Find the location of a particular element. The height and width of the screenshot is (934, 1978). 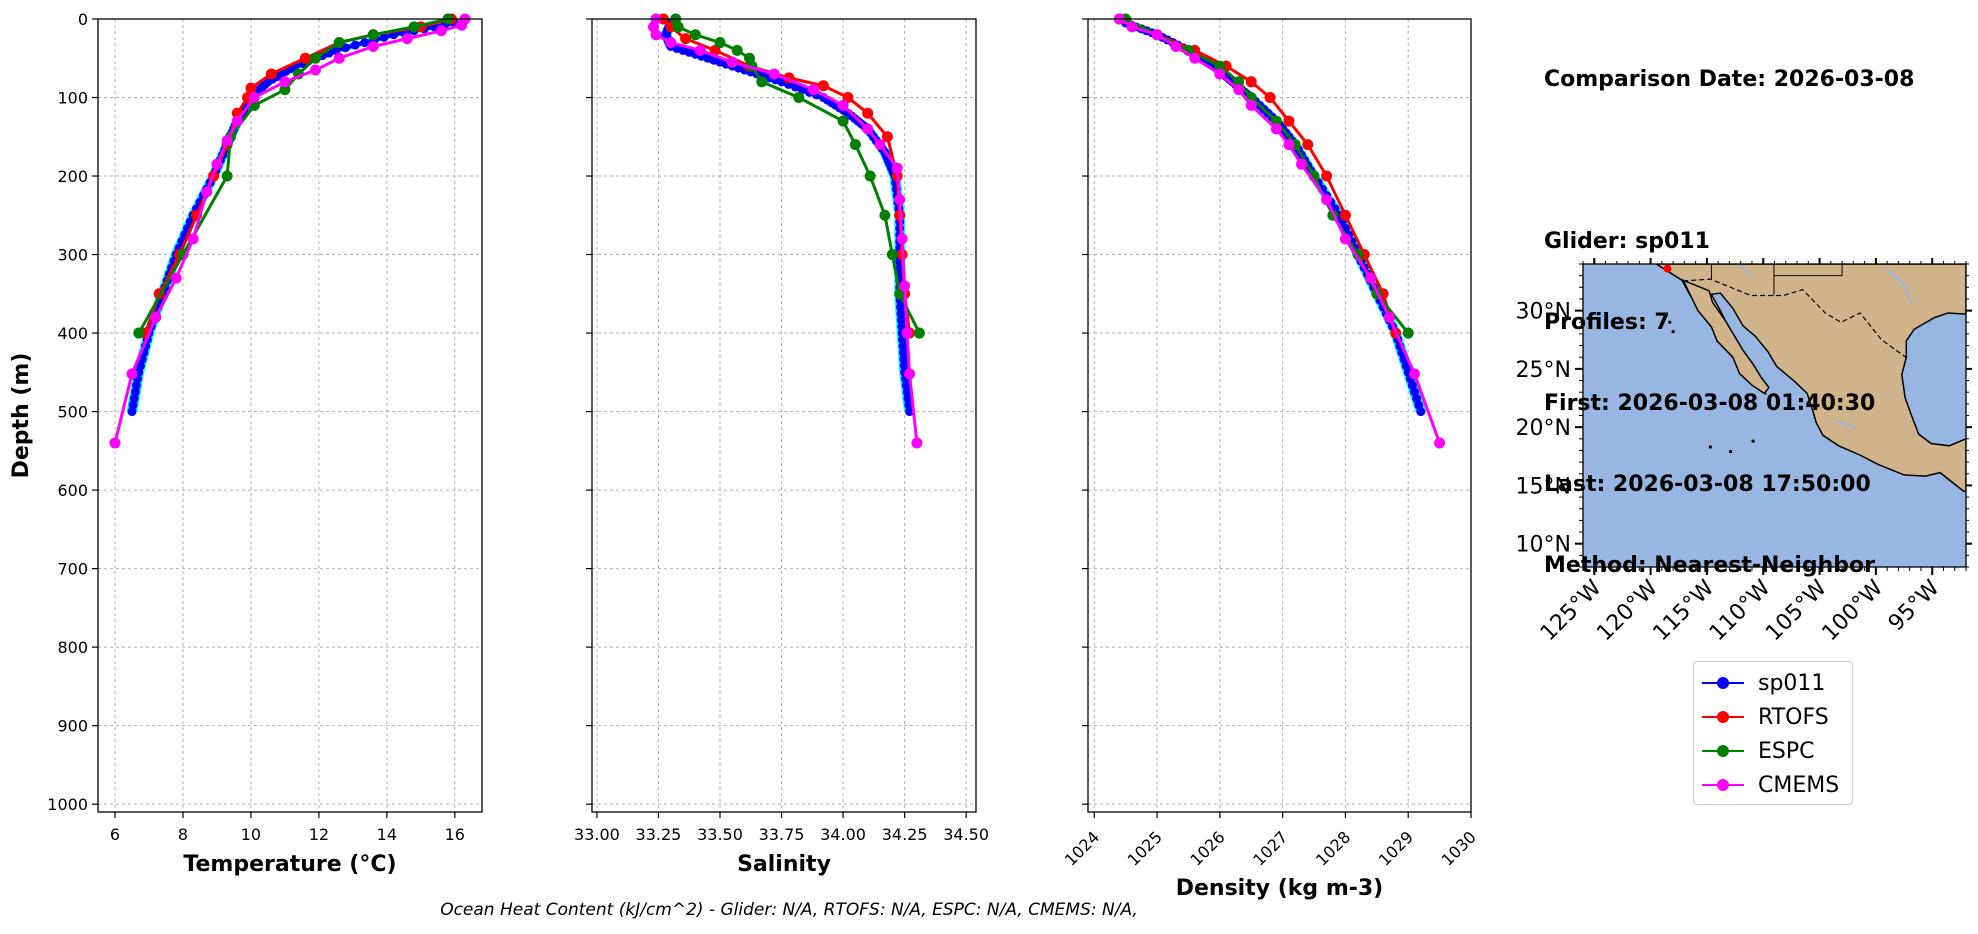

y-tick-label: 500 is located at coordinates (72, 412).